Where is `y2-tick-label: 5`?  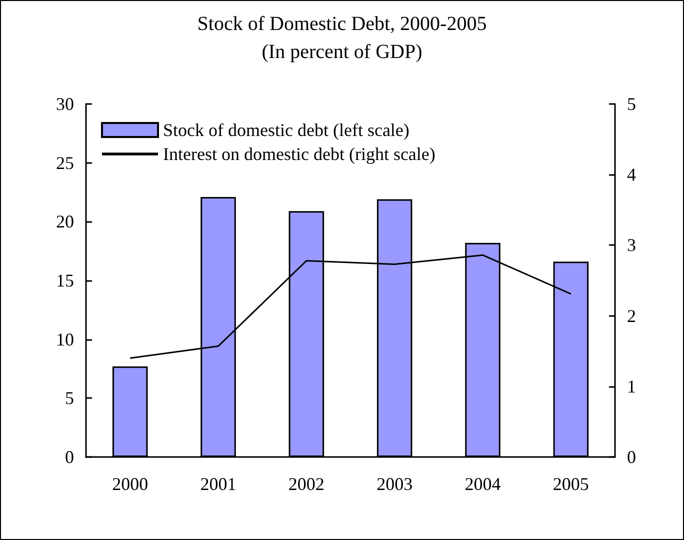 y2-tick-label: 5 is located at coordinates (631, 104).